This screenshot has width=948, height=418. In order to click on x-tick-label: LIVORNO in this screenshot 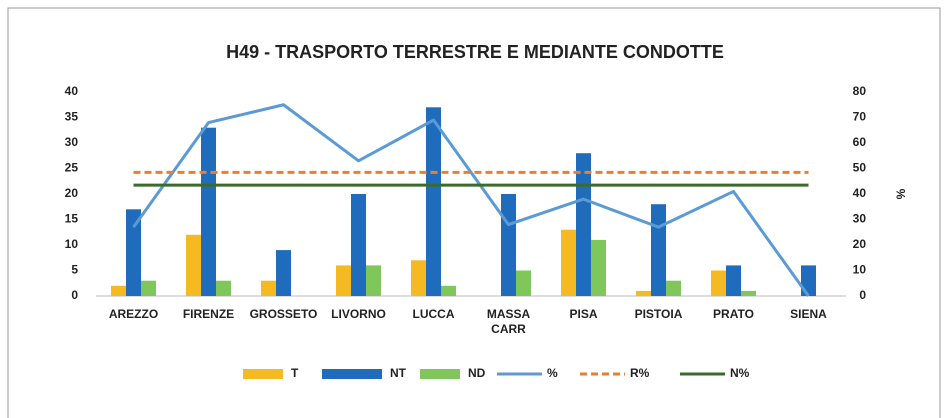, I will do `click(358, 314)`.